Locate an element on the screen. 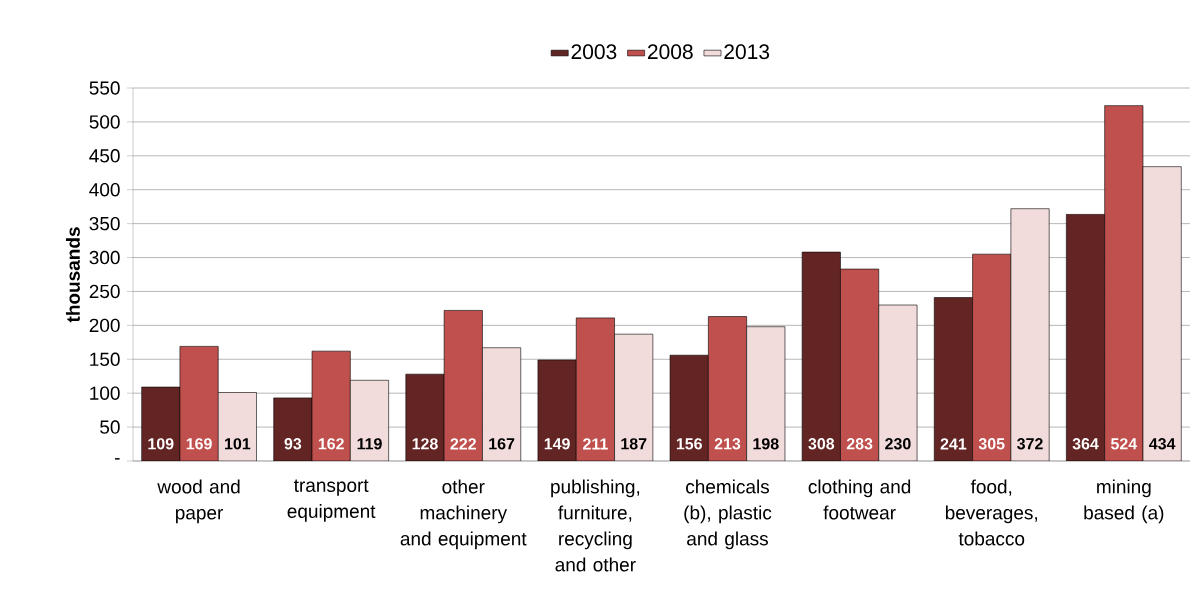 The image size is (1200, 604). y-tick-label: 400 is located at coordinates (104, 189).